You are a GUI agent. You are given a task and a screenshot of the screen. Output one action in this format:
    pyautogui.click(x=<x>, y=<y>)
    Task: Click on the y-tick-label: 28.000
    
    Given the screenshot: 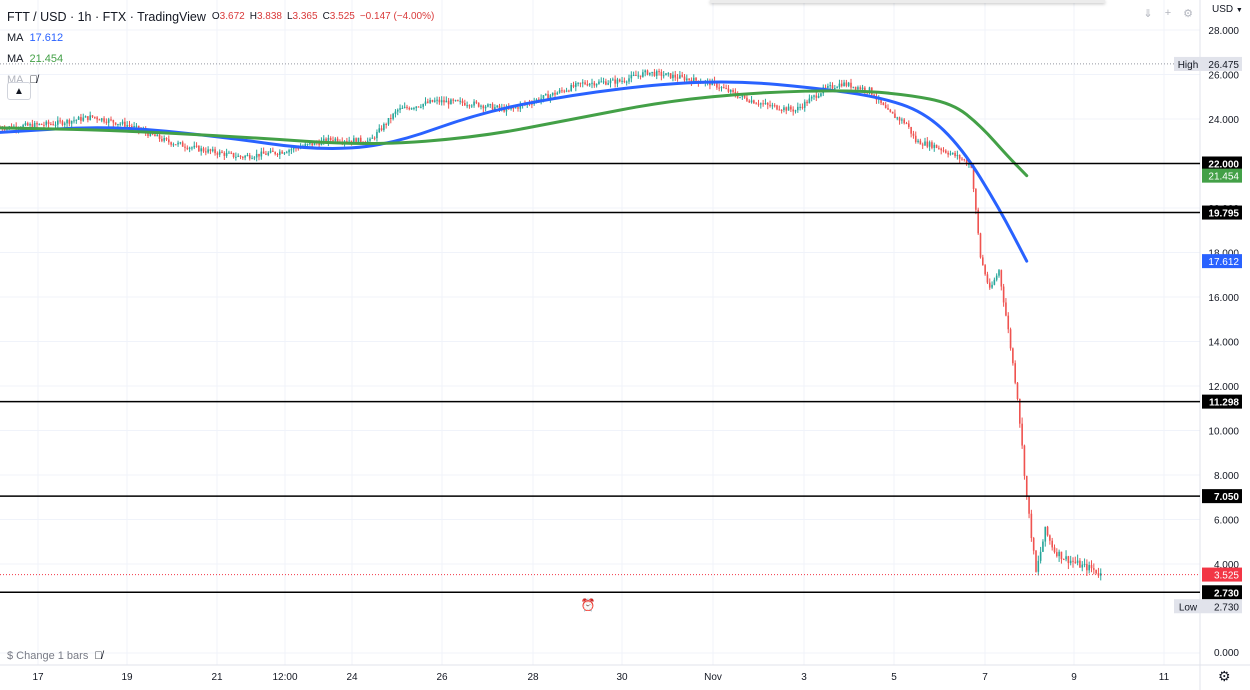 What is the action you would take?
    pyautogui.click(x=1223, y=31)
    